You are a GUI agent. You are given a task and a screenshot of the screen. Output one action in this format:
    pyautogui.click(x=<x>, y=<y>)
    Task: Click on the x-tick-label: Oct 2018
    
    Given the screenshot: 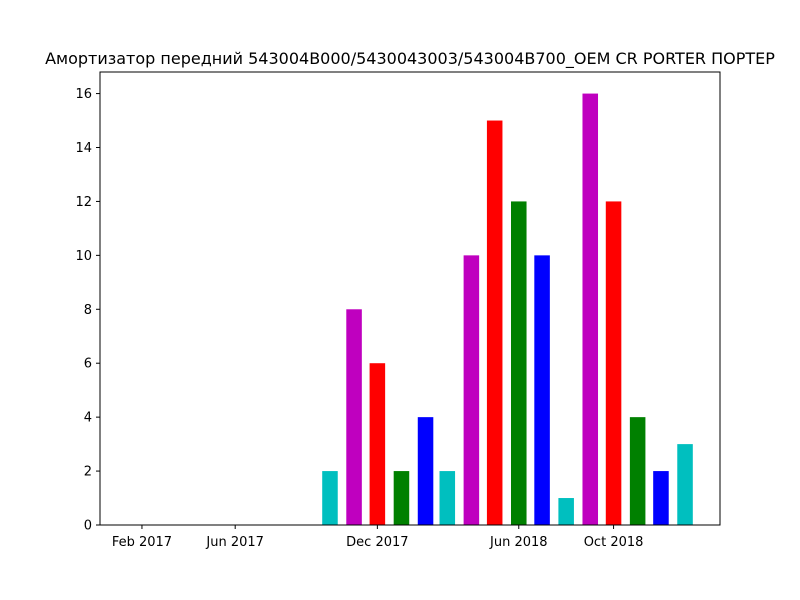 What is the action you would take?
    pyautogui.click(x=614, y=542)
    